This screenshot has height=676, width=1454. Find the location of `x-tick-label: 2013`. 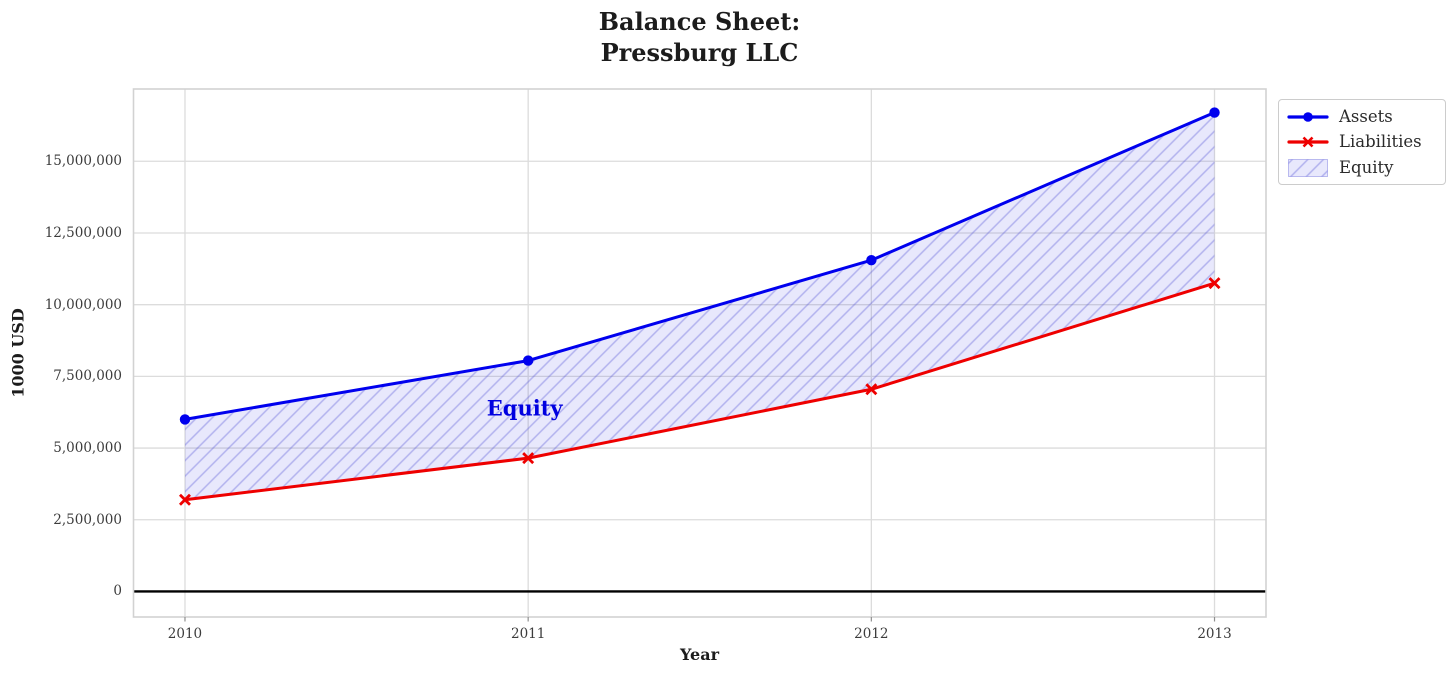

x-tick-label: 2013 is located at coordinates (1214, 634).